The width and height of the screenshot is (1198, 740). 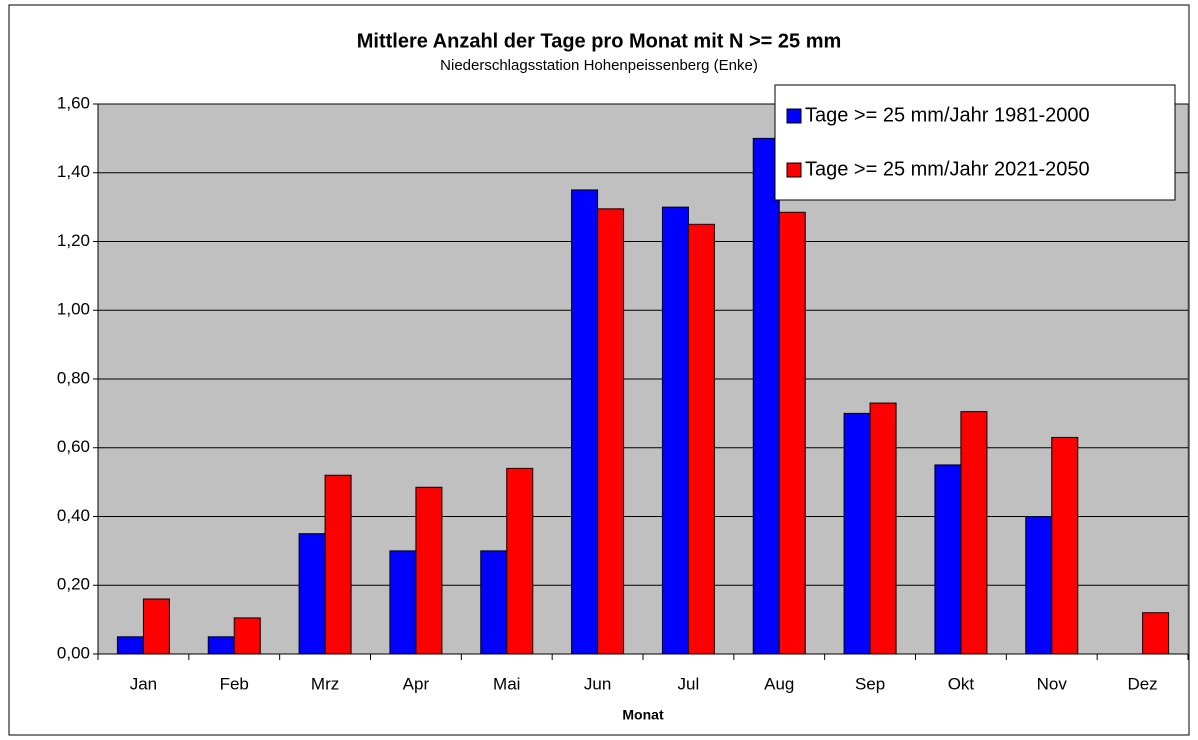 What do you see at coordinates (689, 683) in the screenshot?
I see `x-tick-label: Jul` at bounding box center [689, 683].